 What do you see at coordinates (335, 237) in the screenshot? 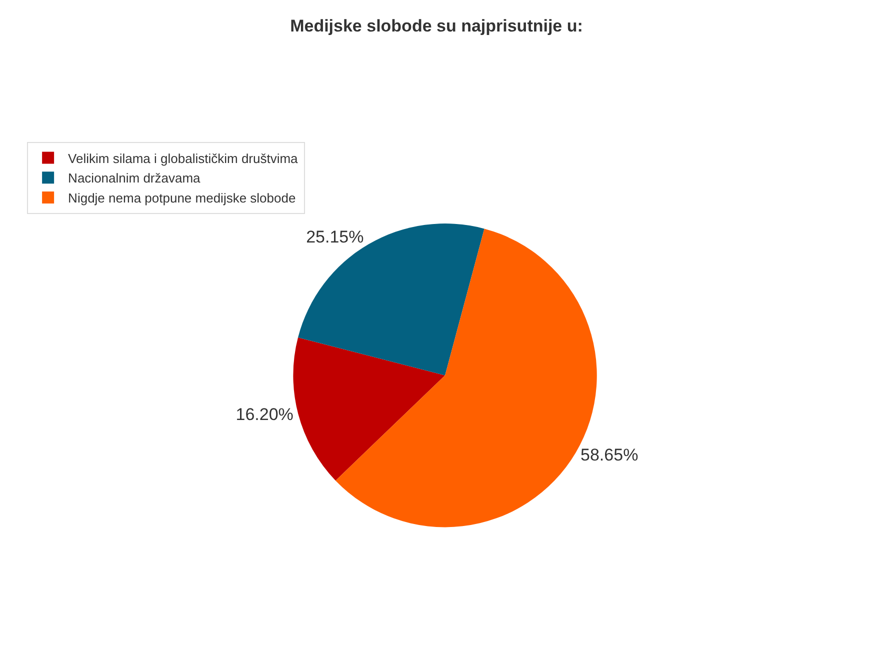
I see `data-label: 25.15%` at bounding box center [335, 237].